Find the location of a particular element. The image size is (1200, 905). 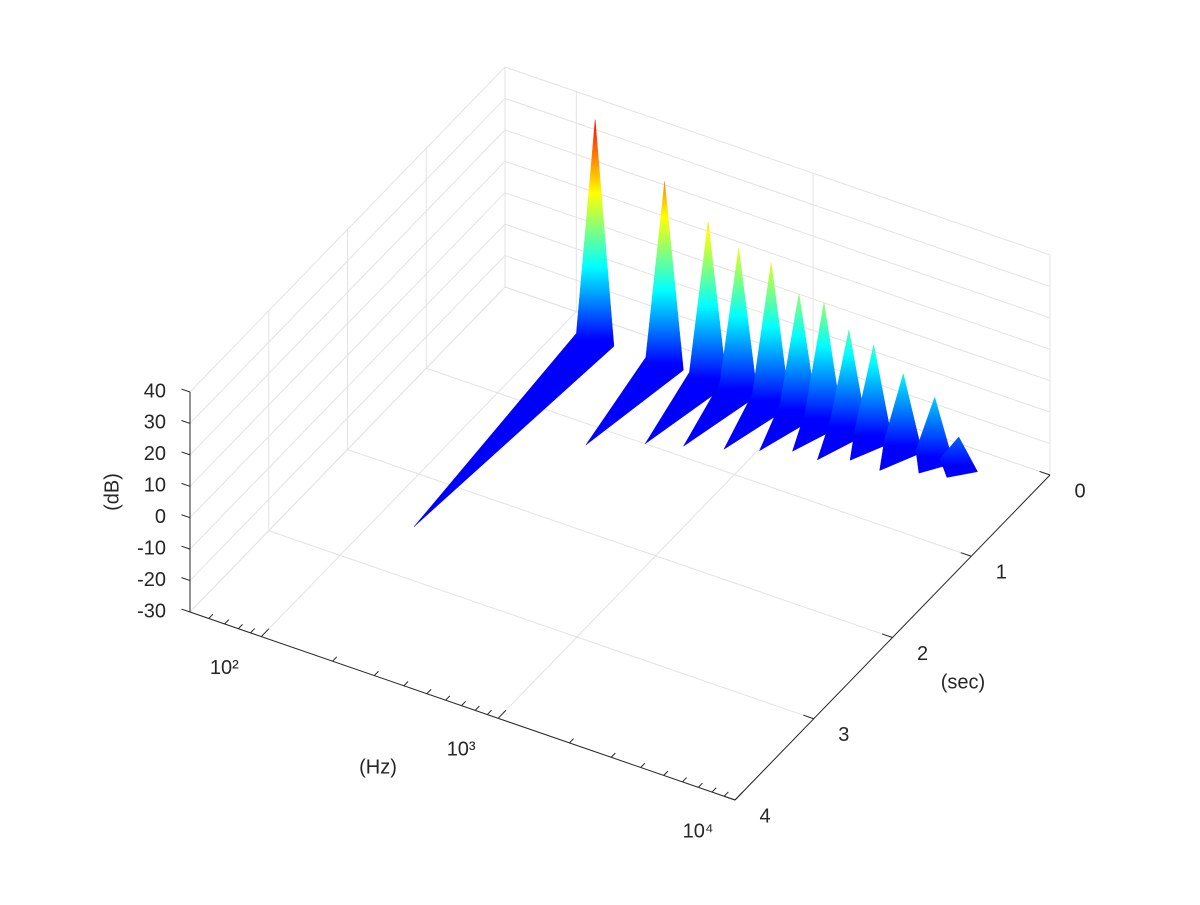

z-tick-label: -10 is located at coordinates (151, 548).